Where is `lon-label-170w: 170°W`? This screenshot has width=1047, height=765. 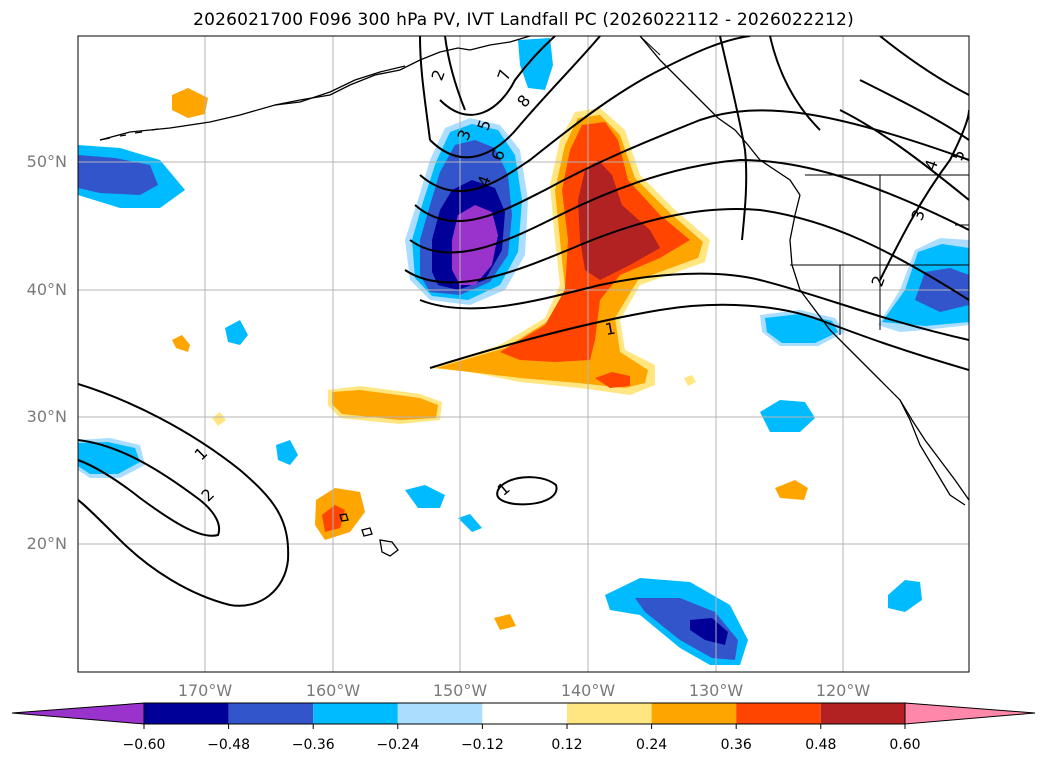
lon-label-170w: 170°W is located at coordinates (205, 690).